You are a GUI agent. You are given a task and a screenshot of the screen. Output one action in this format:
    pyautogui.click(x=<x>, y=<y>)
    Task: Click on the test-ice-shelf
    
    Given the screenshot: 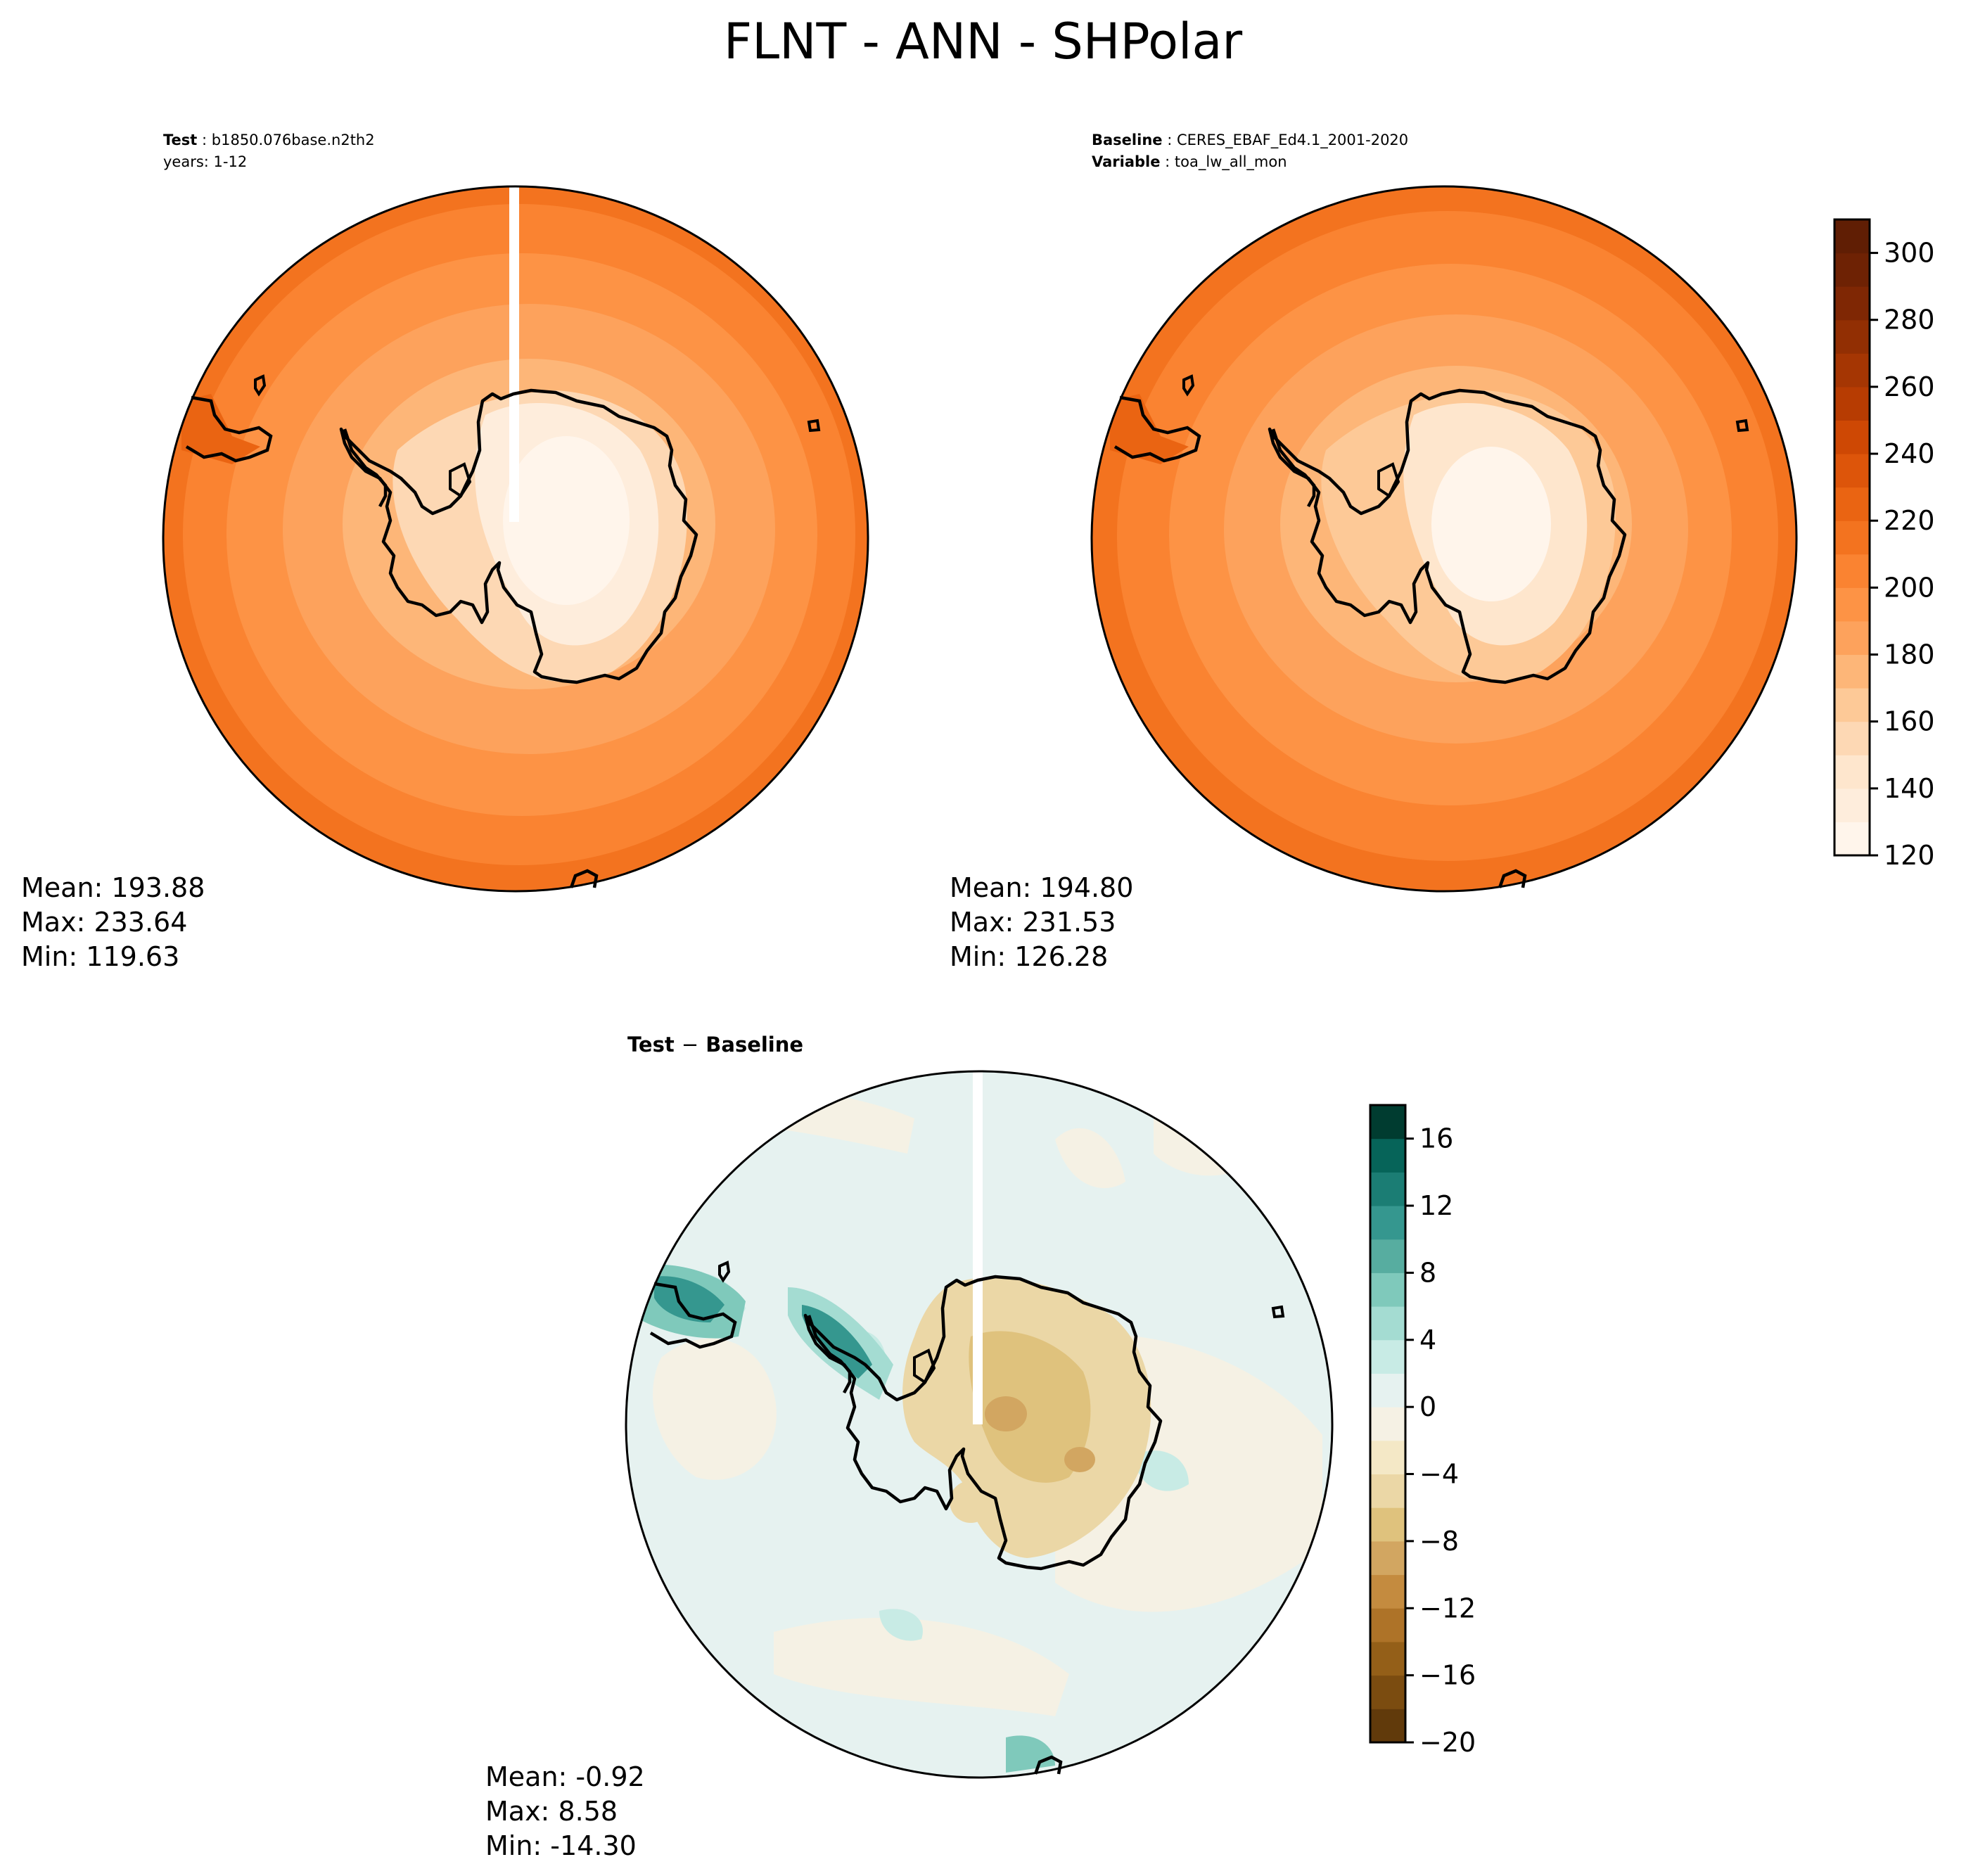 What is the action you would take?
    pyautogui.click(x=460, y=480)
    